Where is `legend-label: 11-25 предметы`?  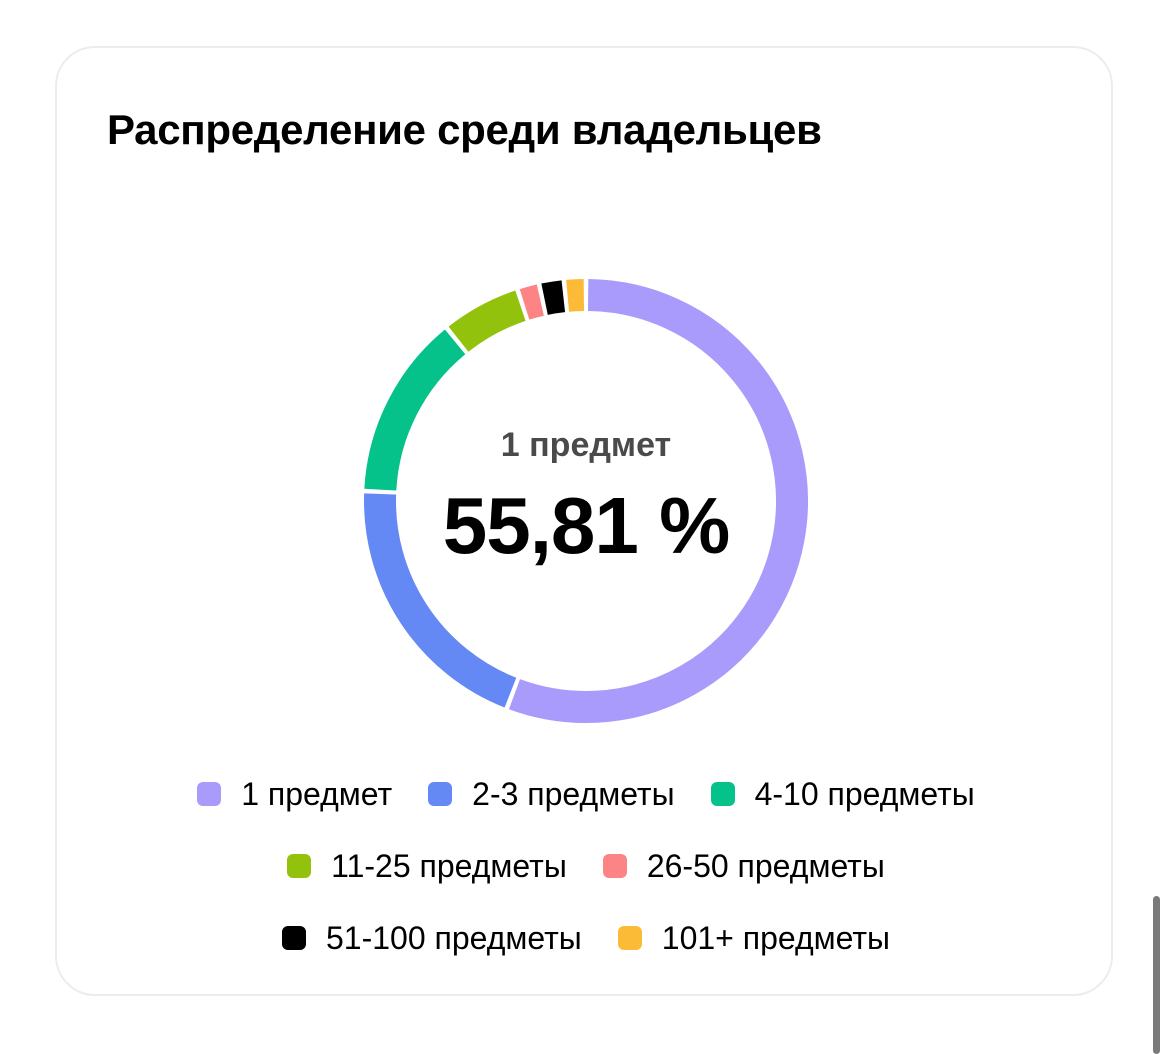
legend-label: 11-25 предметы is located at coordinates (449, 865).